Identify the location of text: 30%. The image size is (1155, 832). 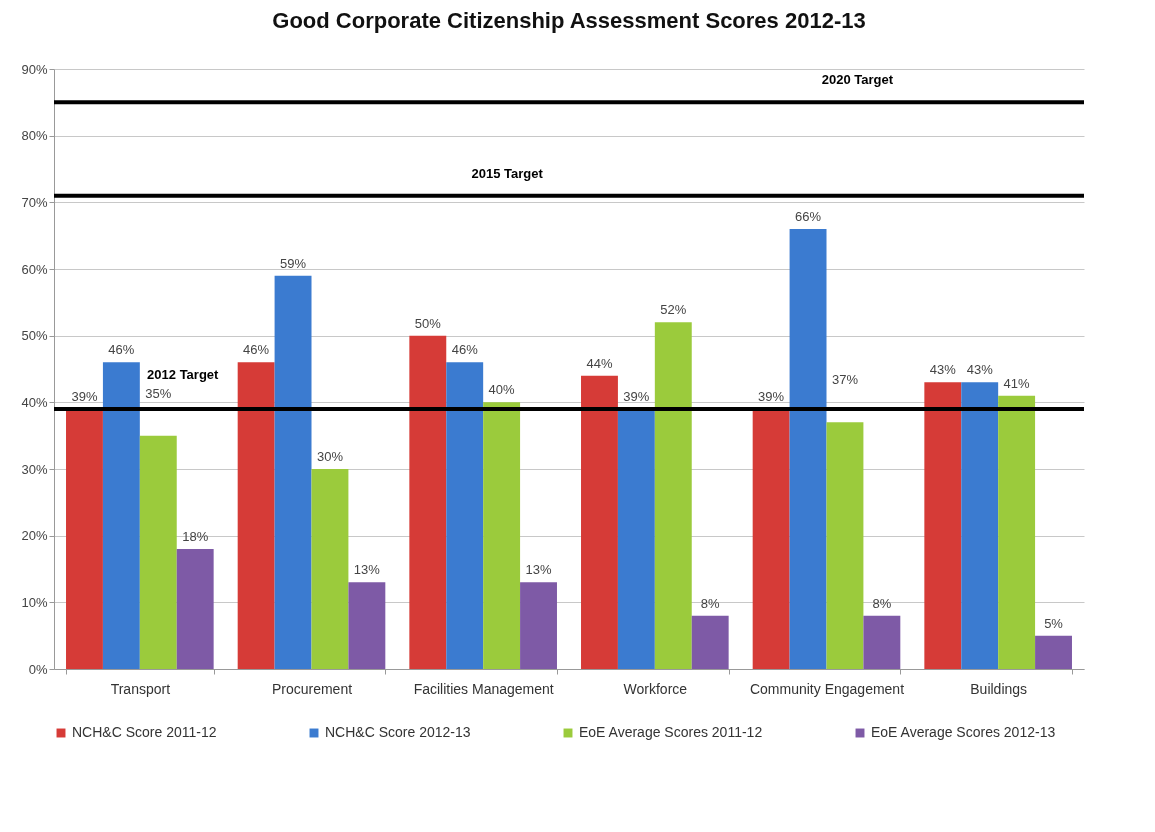
(329, 456).